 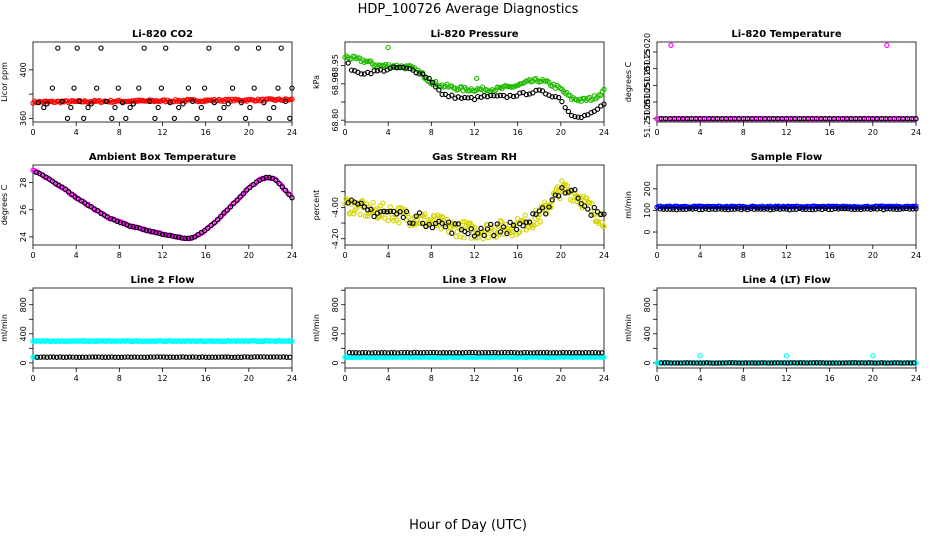 I want to click on y-tick-label: 800, so click(x=647, y=304).